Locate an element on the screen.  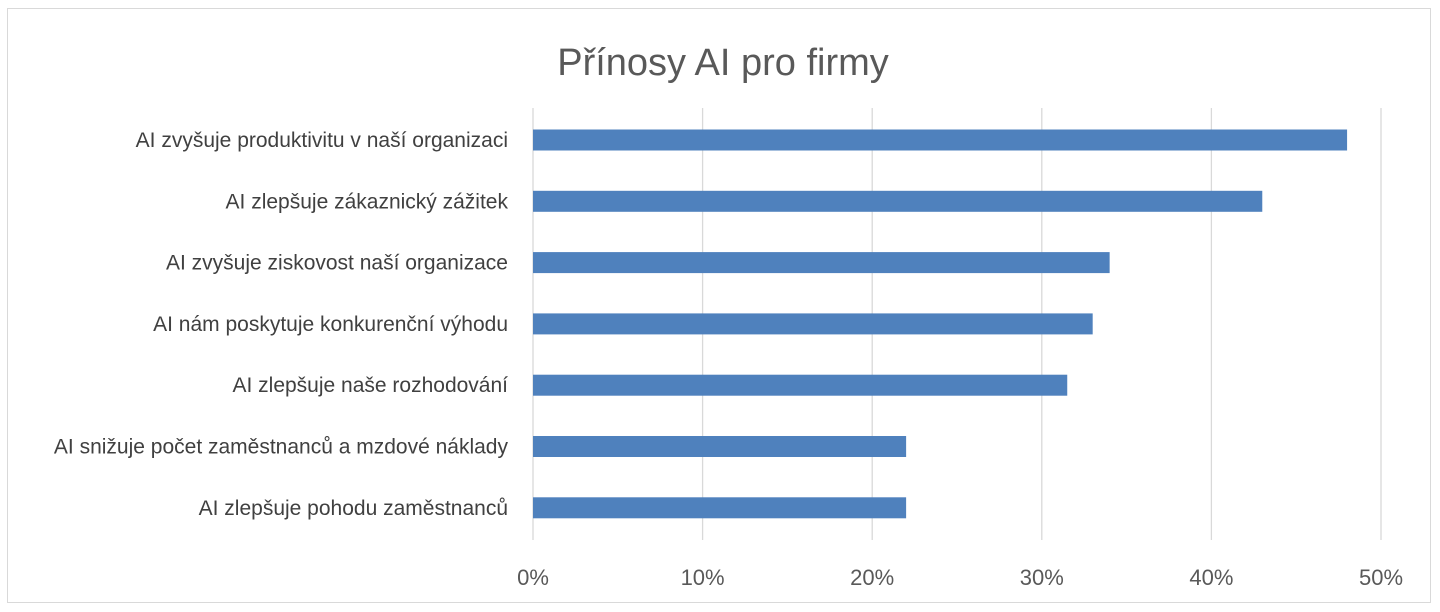
category-label: AI zlepšuje zákaznický zážitek is located at coordinates (367, 201).